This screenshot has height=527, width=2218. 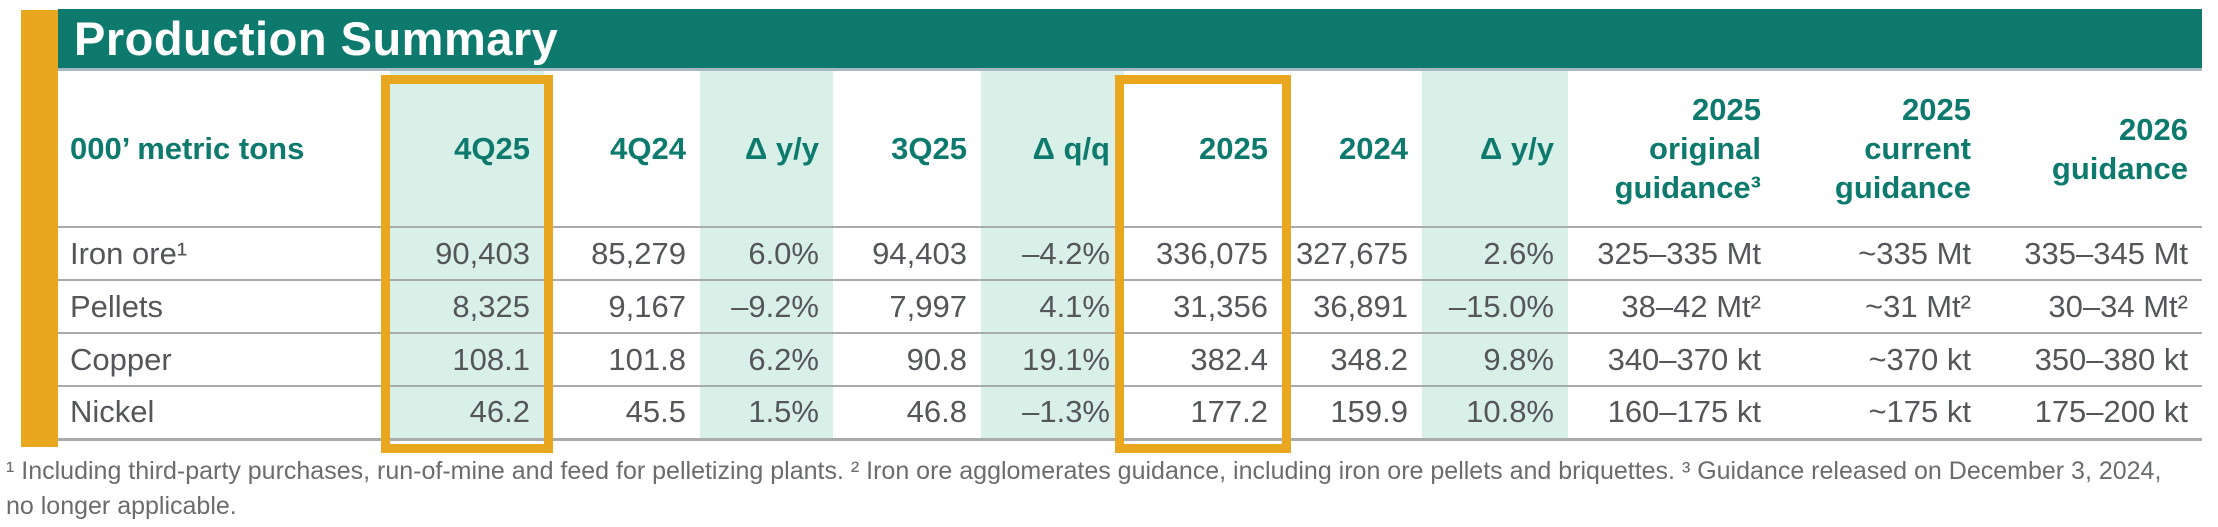 What do you see at coordinates (2119, 148) in the screenshot?
I see `column-header-2026-guidance: 2026 guidance` at bounding box center [2119, 148].